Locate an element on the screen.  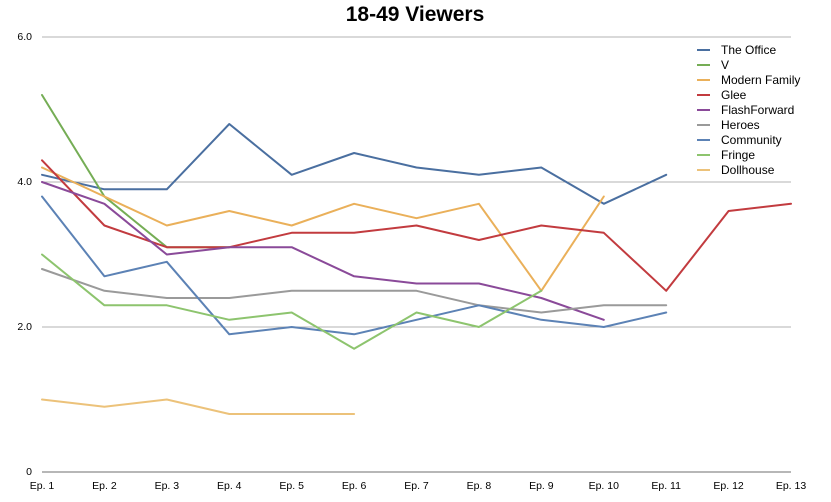
y-tick-label: 6.0 is located at coordinates (24, 37).